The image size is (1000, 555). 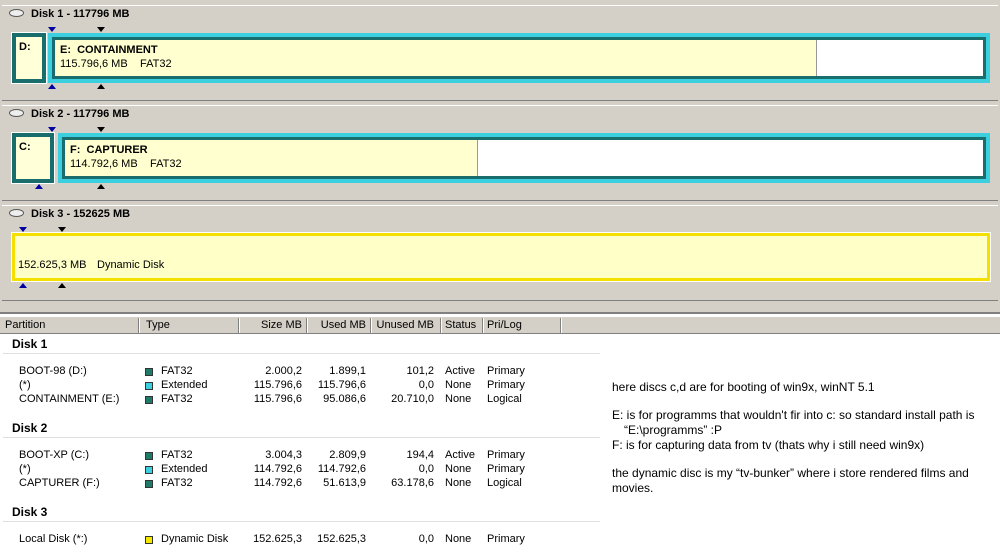 I want to click on partition-size: 115.796,6 MB, so click(x=94, y=64).